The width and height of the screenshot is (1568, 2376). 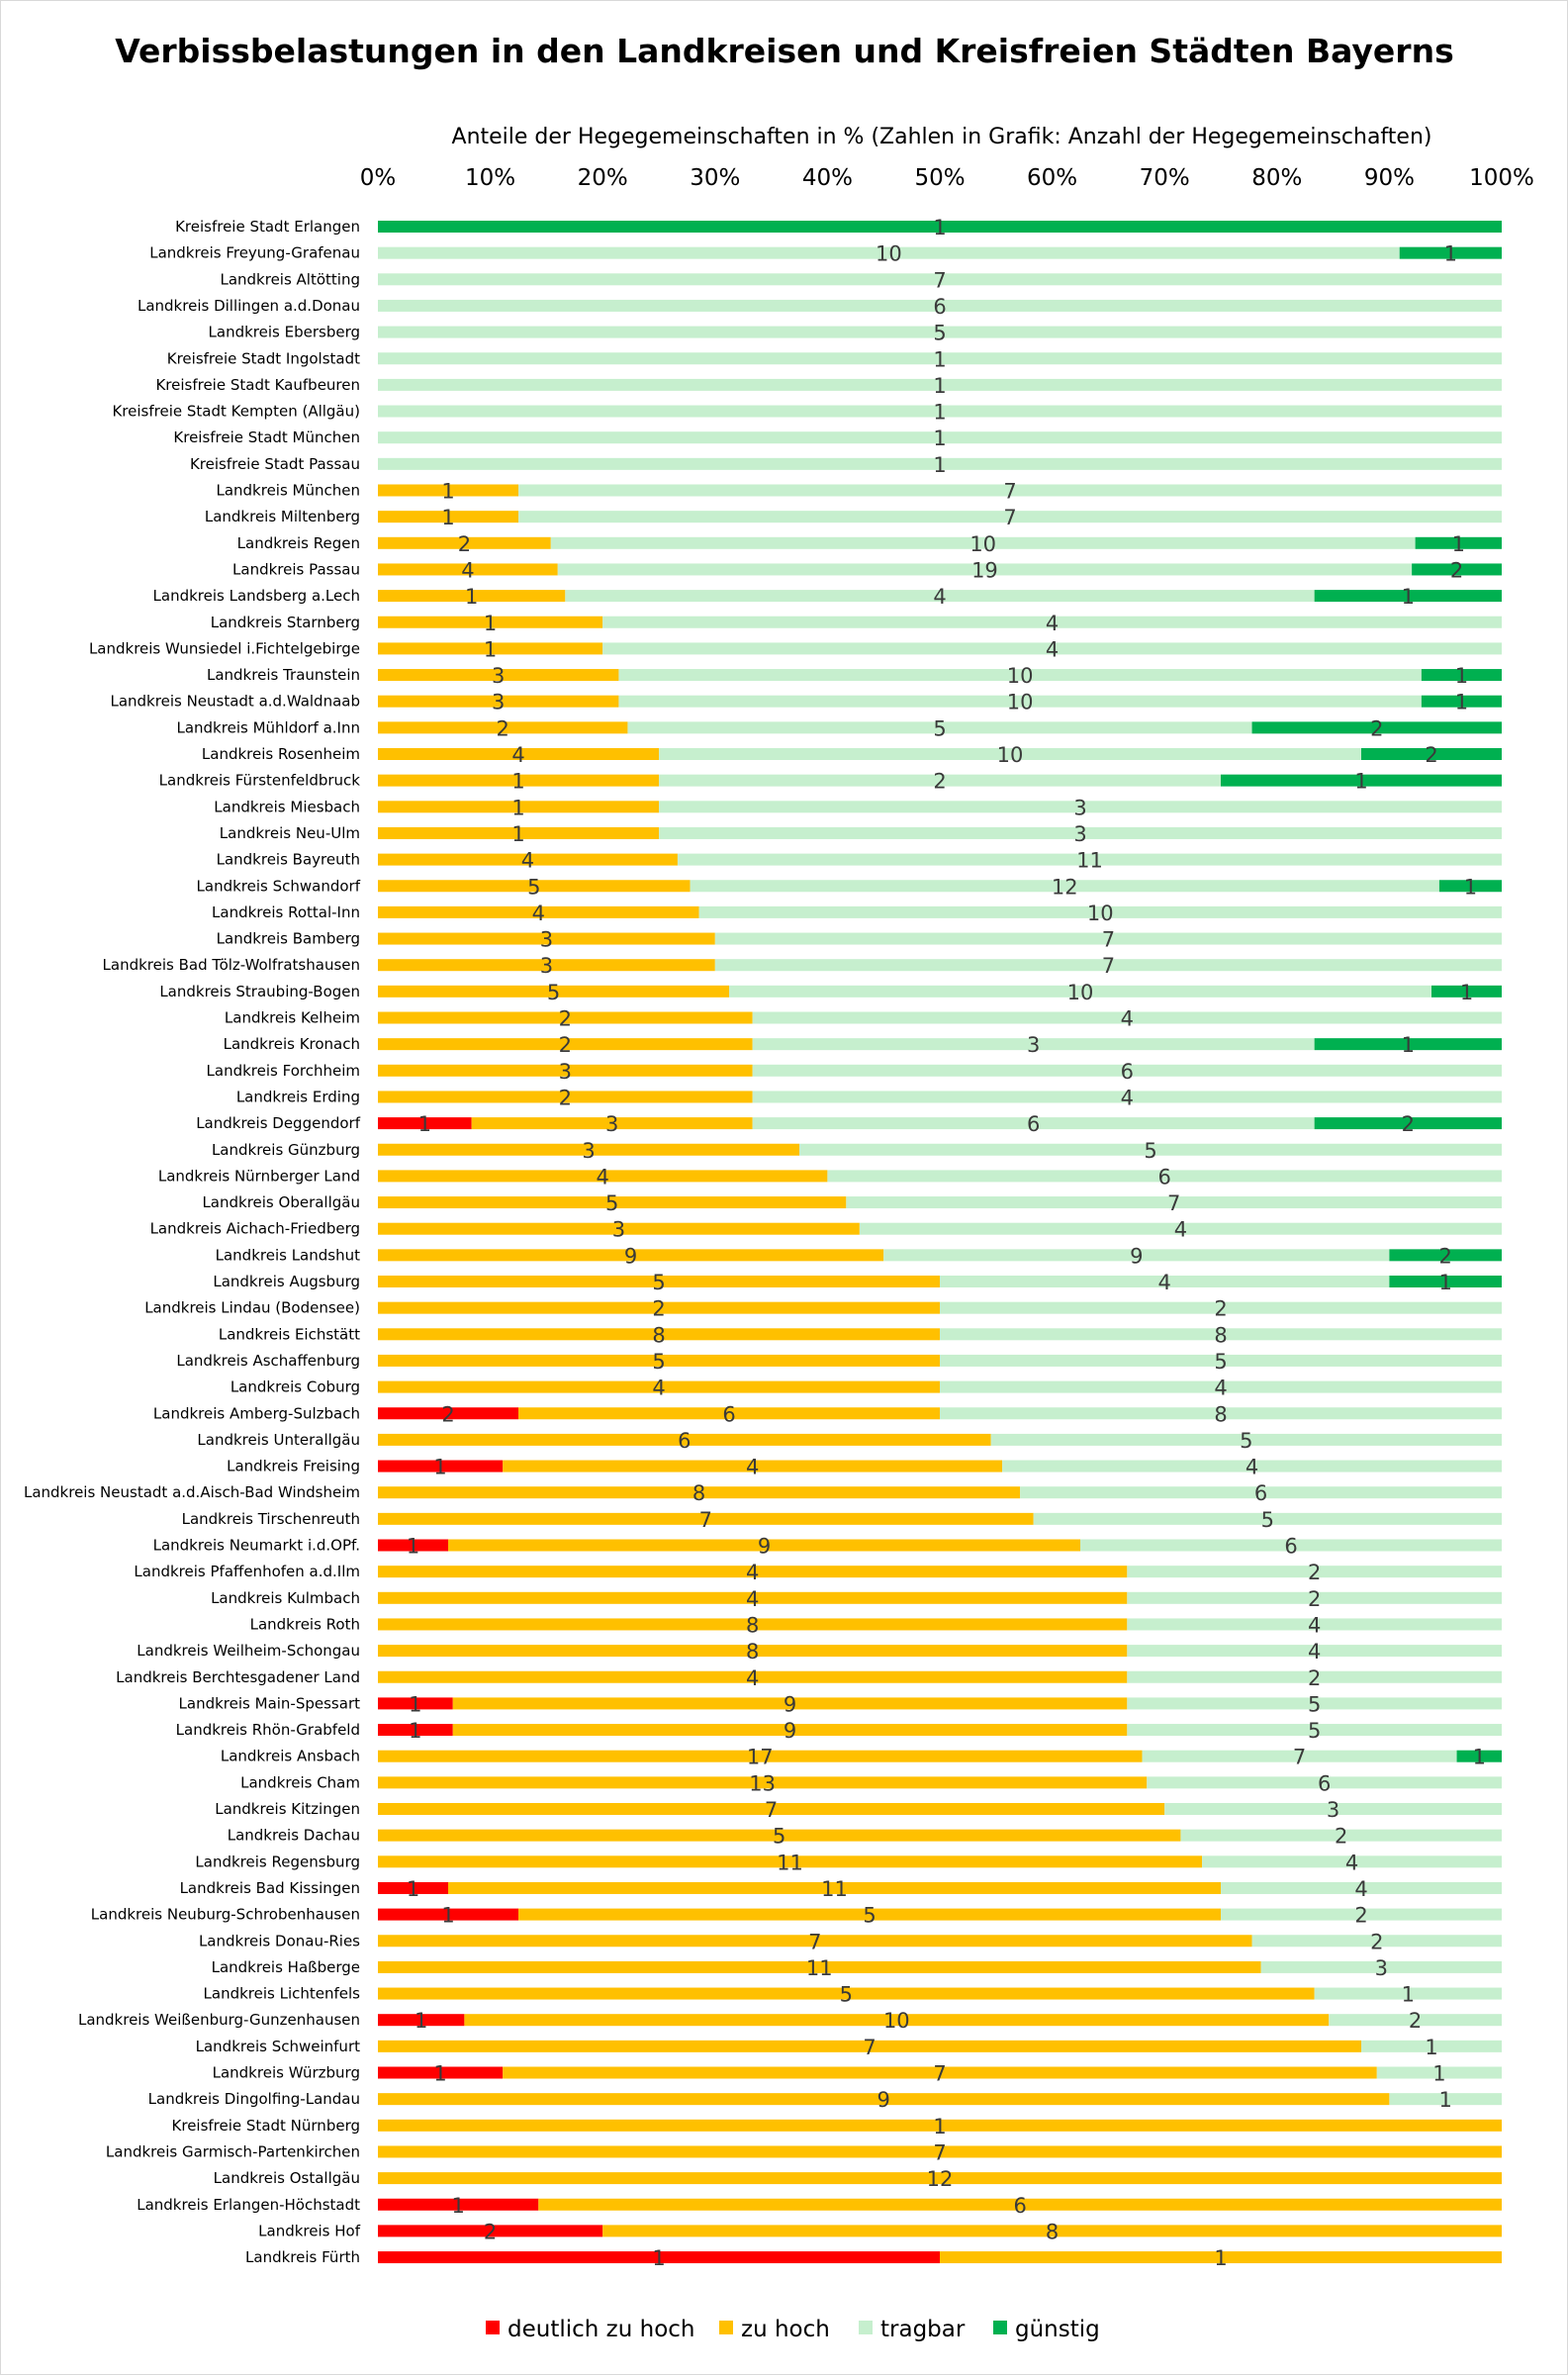 What do you see at coordinates (982, 544) in the screenshot?
I see `count-label: 10` at bounding box center [982, 544].